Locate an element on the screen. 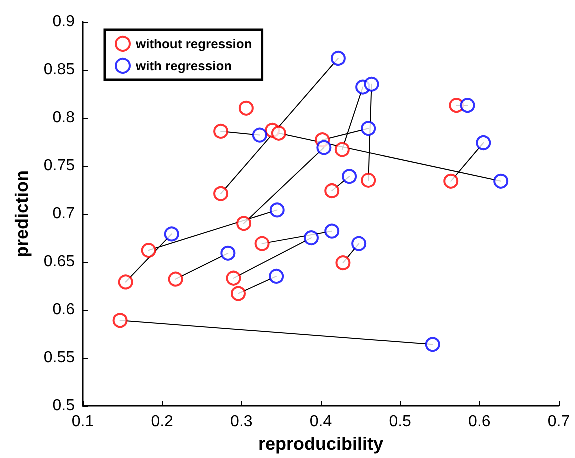  x-tick-label: 0.5 is located at coordinates (400, 422).